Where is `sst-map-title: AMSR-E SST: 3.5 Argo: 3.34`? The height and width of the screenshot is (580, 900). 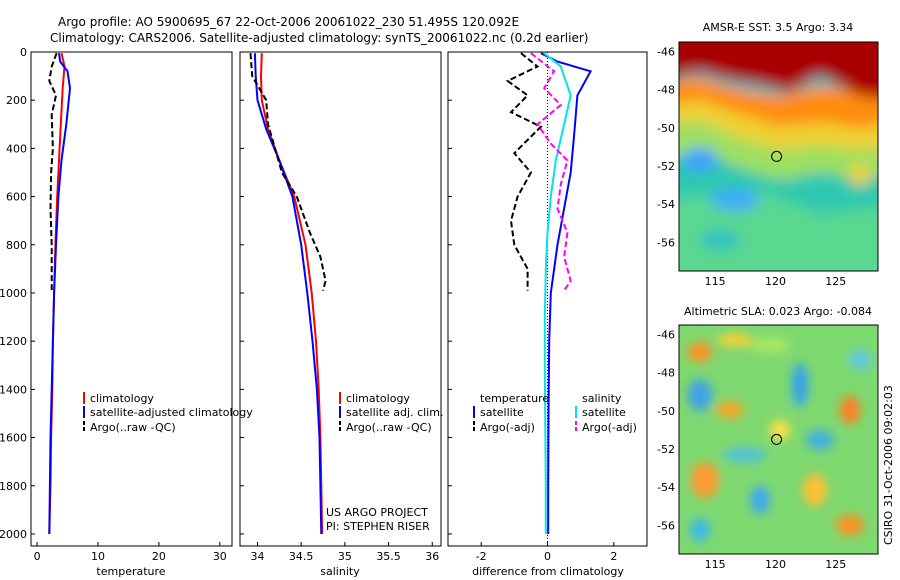 sst-map-title: AMSR-E SST: 3.5 Argo: 3.34 is located at coordinates (778, 27).